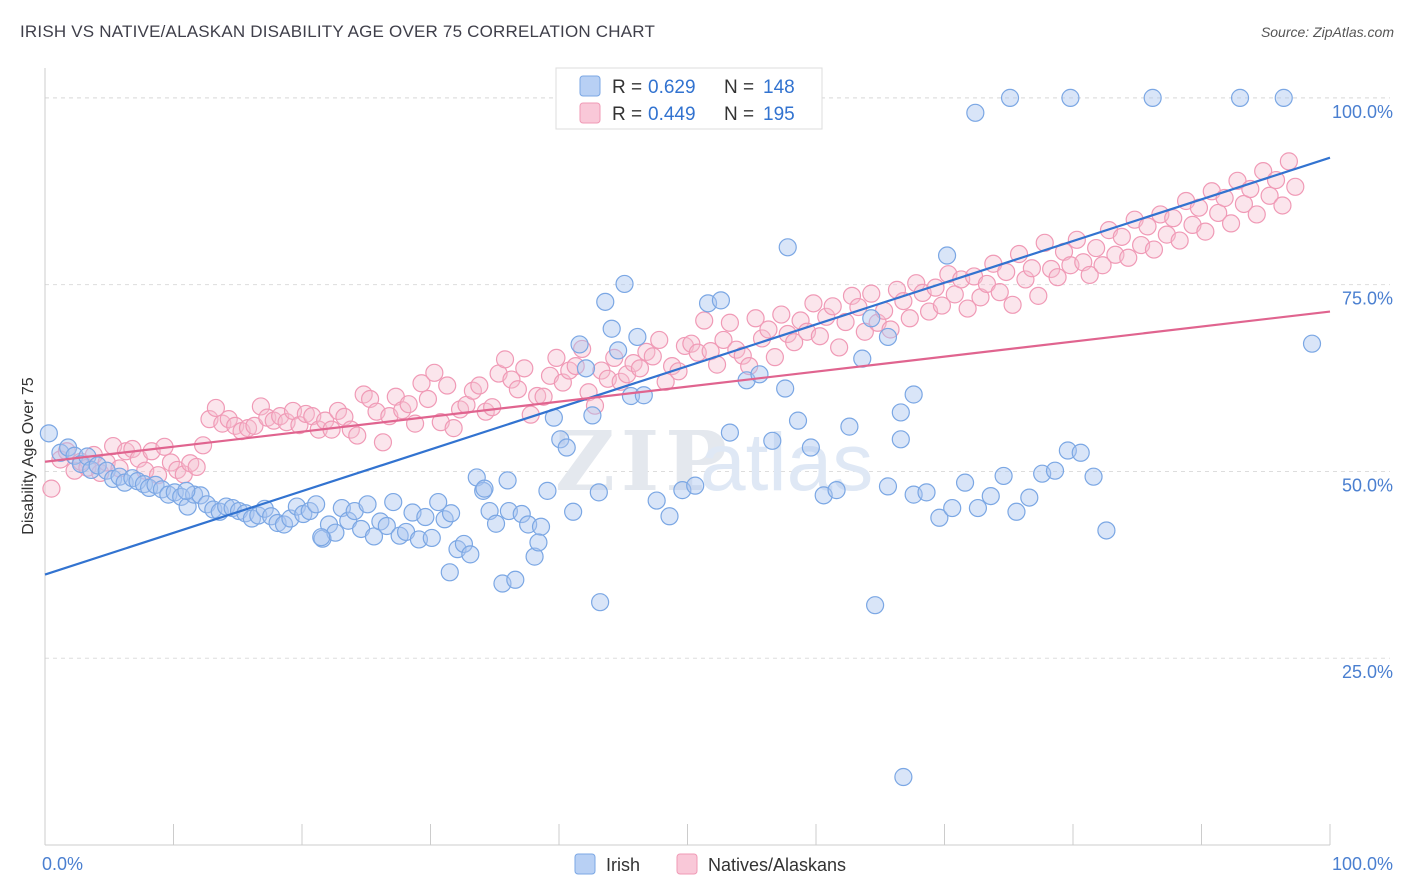 The height and width of the screenshot is (892, 1406). Describe the element at coordinates (623, 865) in the screenshot. I see `irish-bottom-label: Irish` at that location.